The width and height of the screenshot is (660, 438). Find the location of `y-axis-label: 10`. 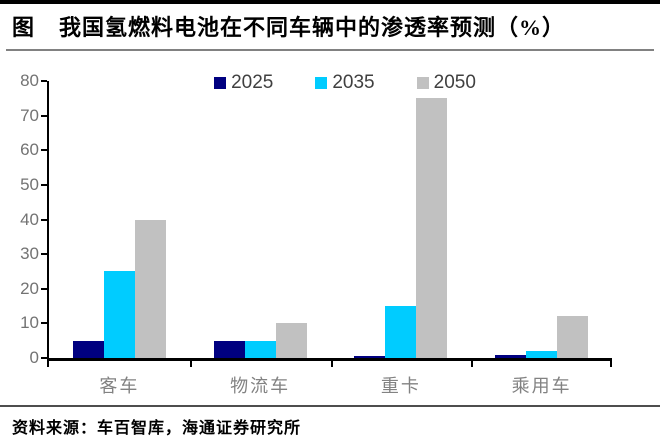

y-axis-label: 10 is located at coordinates (29, 323).